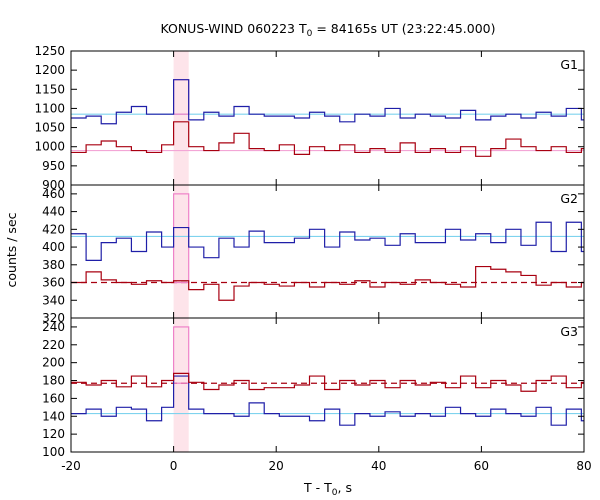  I want to click on y-tick-label: 1100, so click(49, 108).